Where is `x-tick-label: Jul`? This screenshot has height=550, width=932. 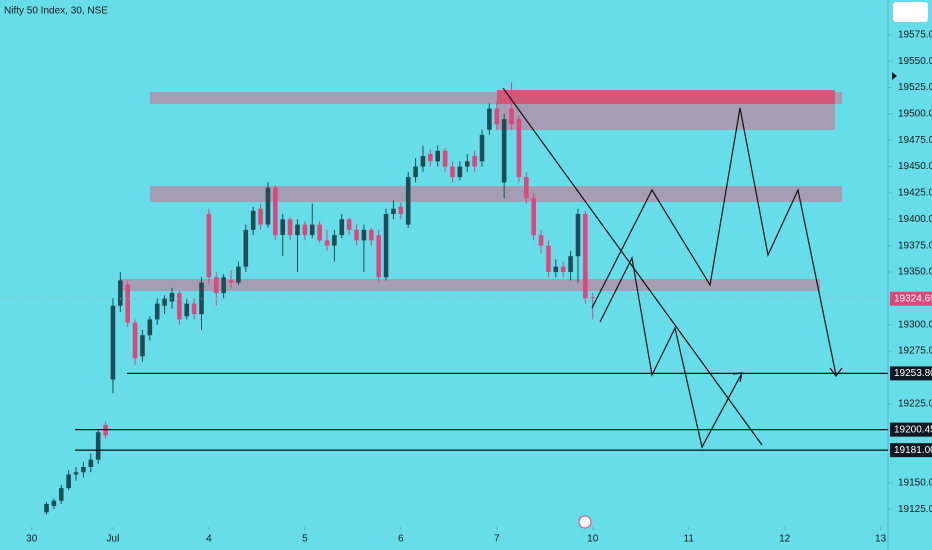 x-tick-label: Jul is located at coordinates (113, 539).